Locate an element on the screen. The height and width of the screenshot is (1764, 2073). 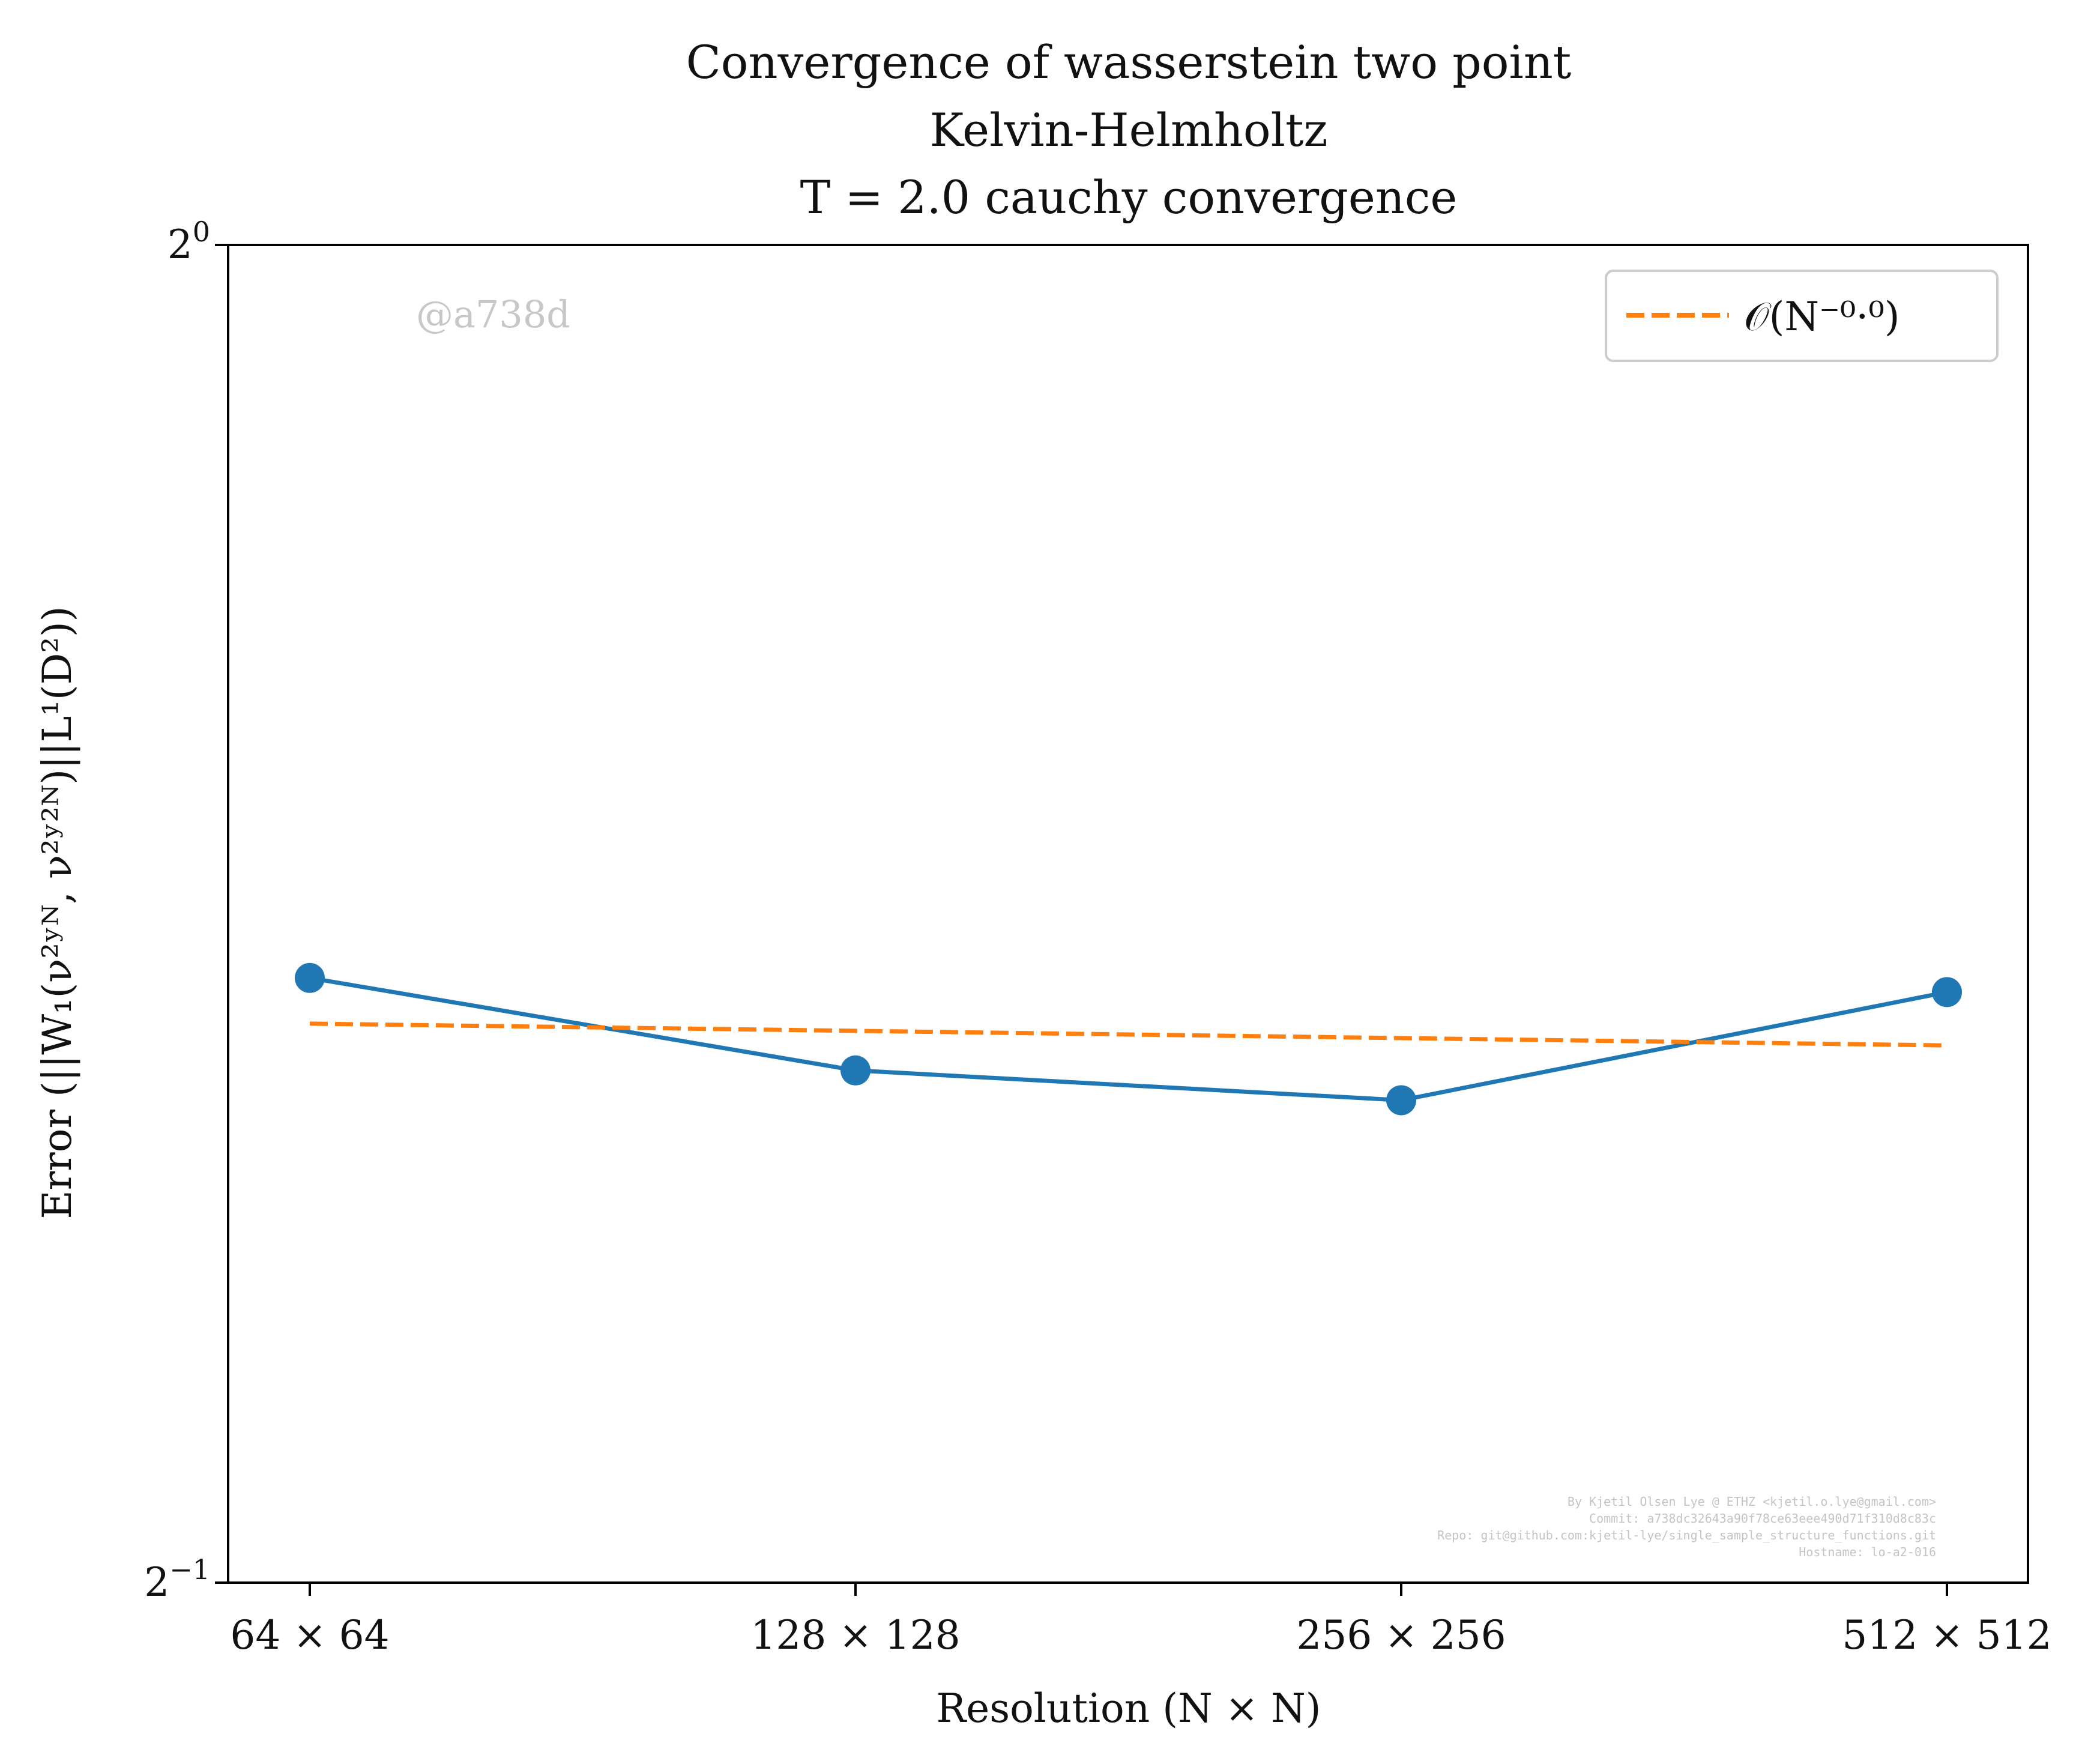
y-tick-label: 20 is located at coordinates (189, 242).